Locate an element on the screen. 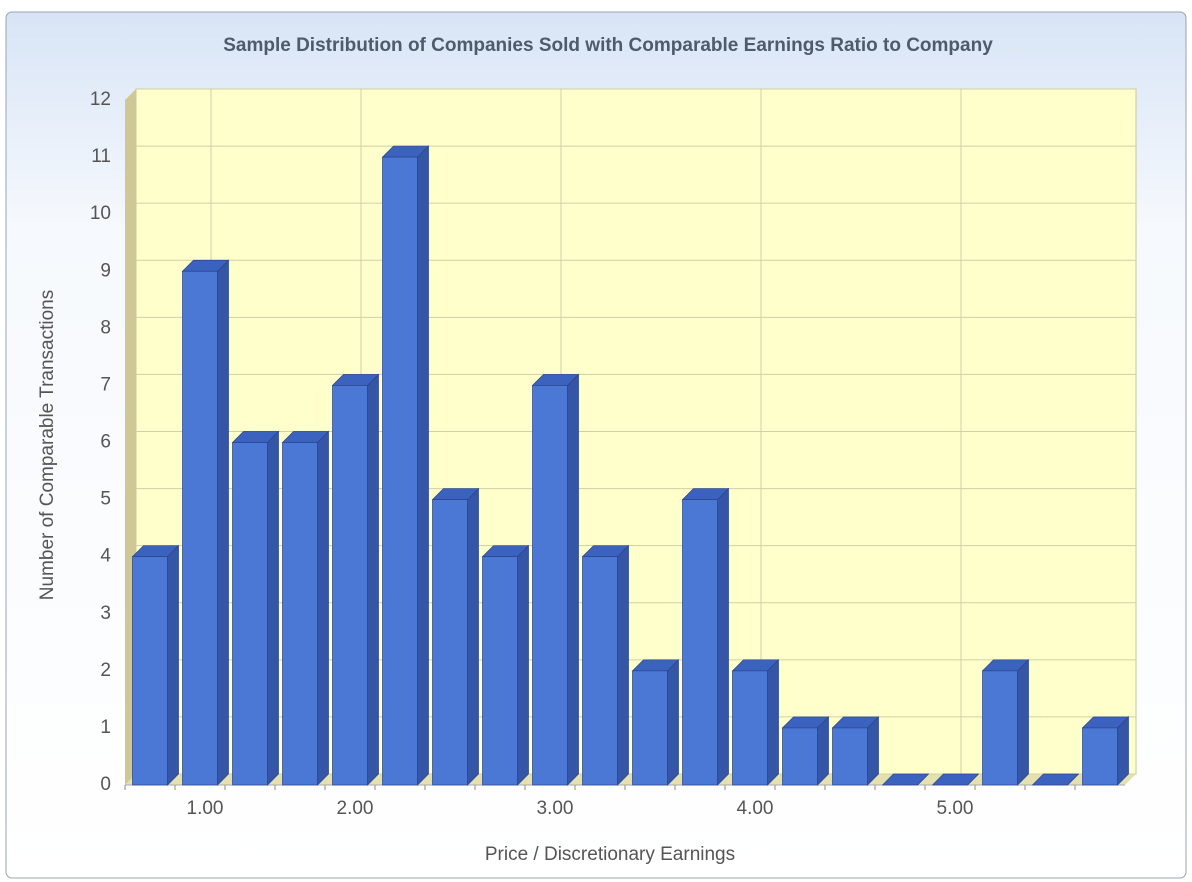  y-tick-label: 11 is located at coordinates (101, 156).